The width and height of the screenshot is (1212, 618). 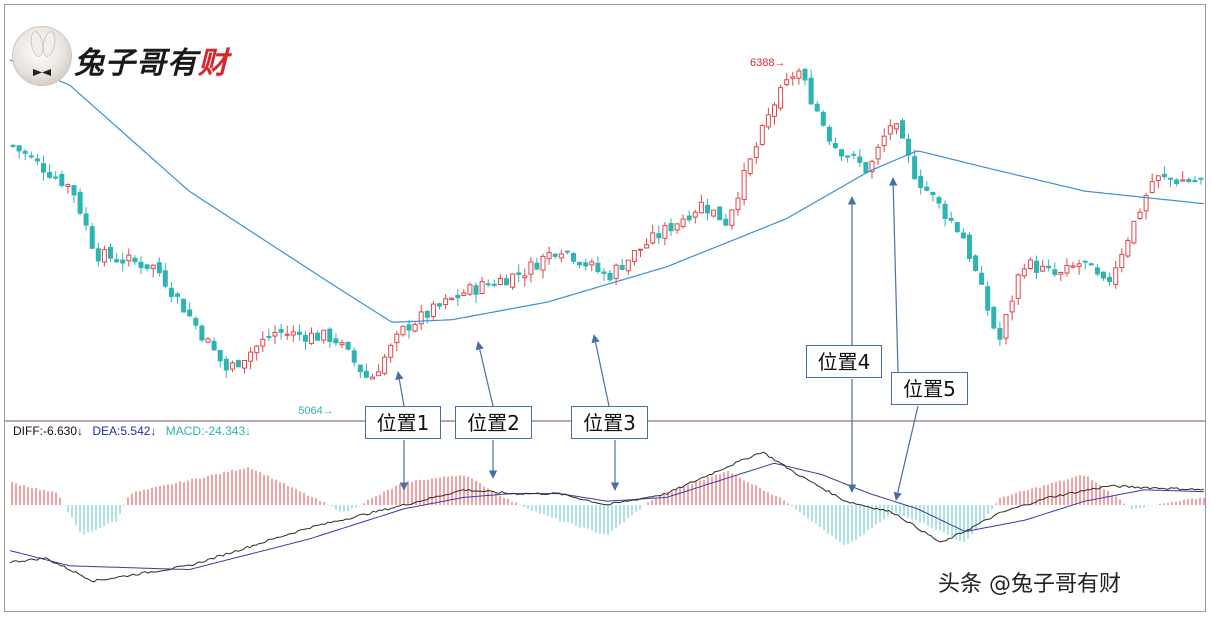 I want to click on watermark: 头条 @兔子哥有财, so click(x=1029, y=584).